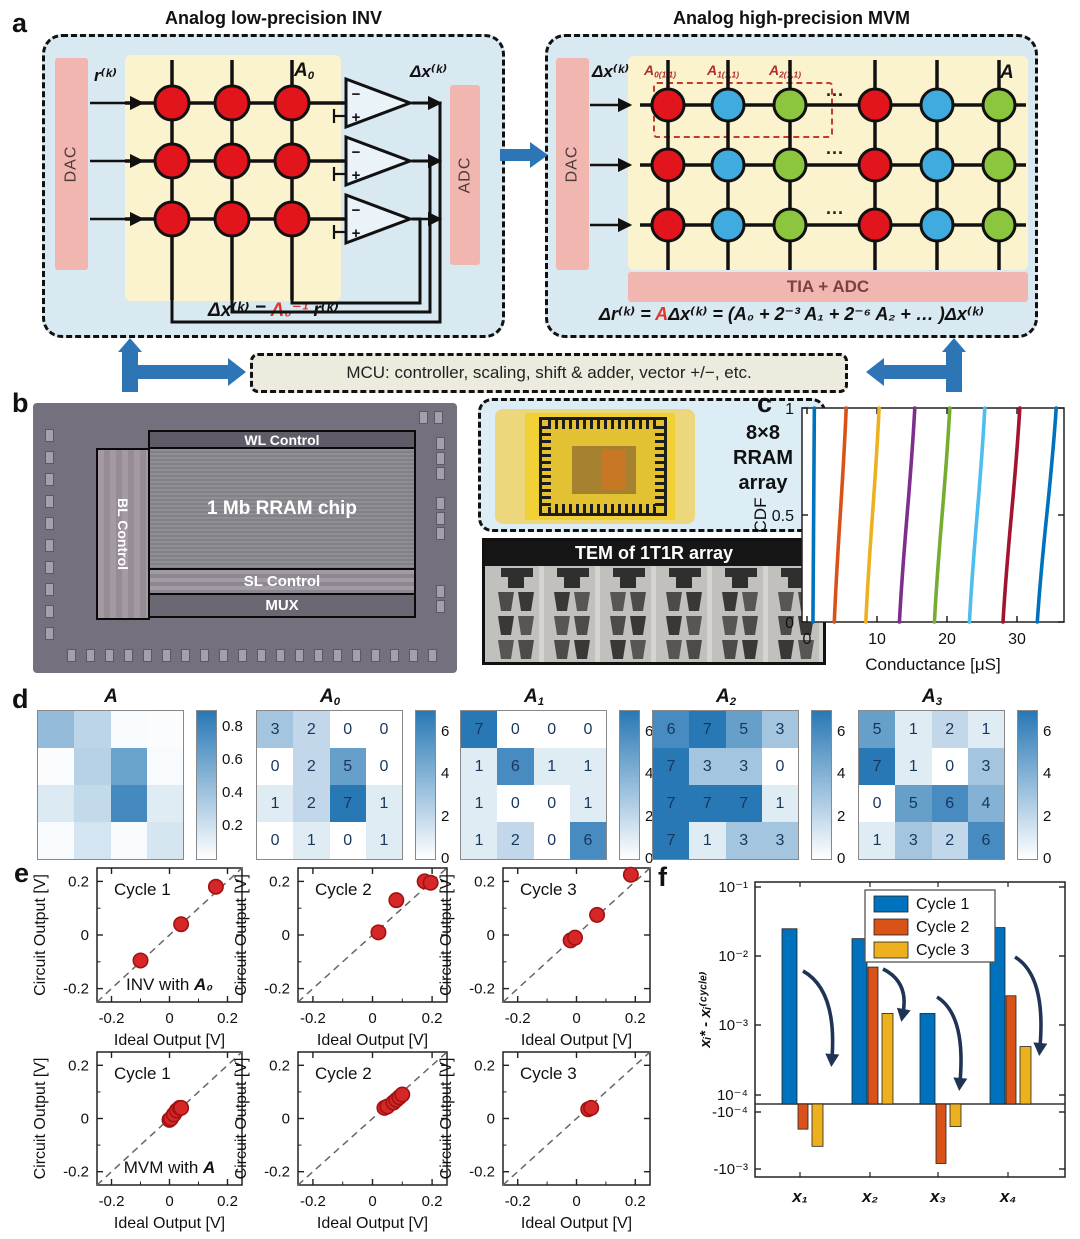 This screenshot has height=1239, width=1080. What do you see at coordinates (241, 1119) in the screenshot?
I see `y-axis-label: Circuit Output [V]` at bounding box center [241, 1119].